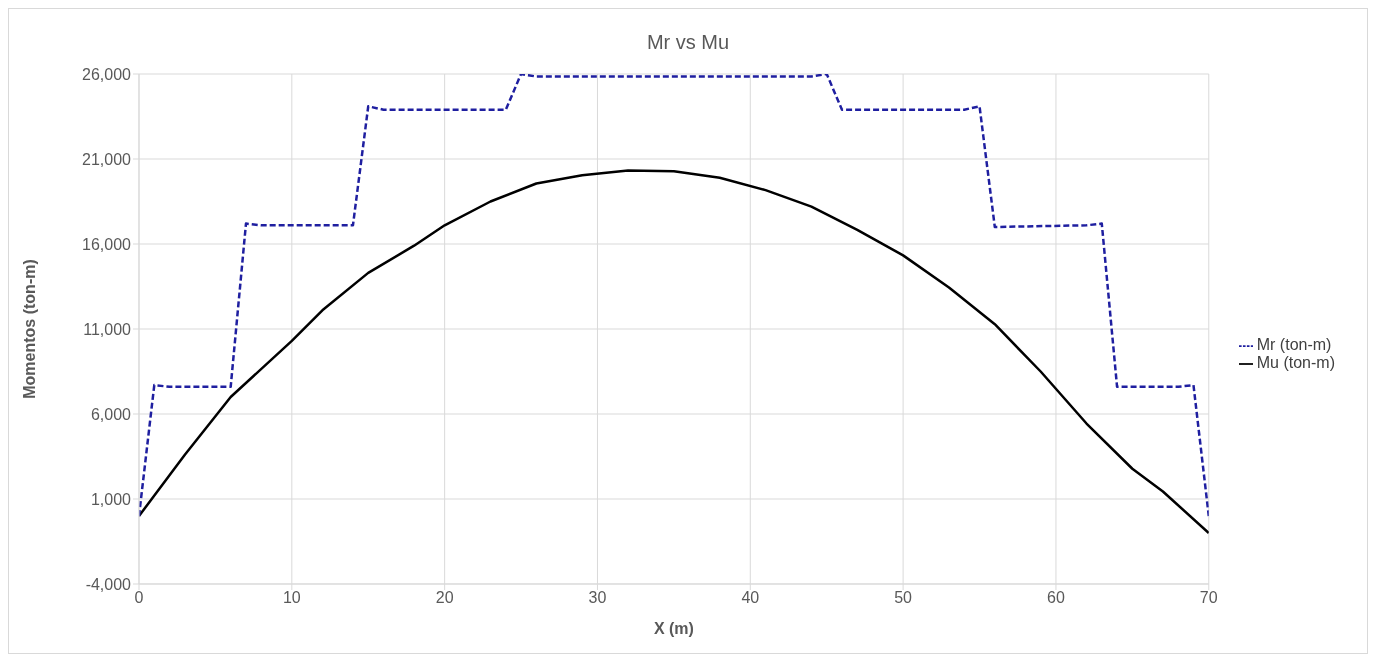 The image size is (1377, 664). I want to click on legend-label: Mu (ton-m), so click(1295, 362).